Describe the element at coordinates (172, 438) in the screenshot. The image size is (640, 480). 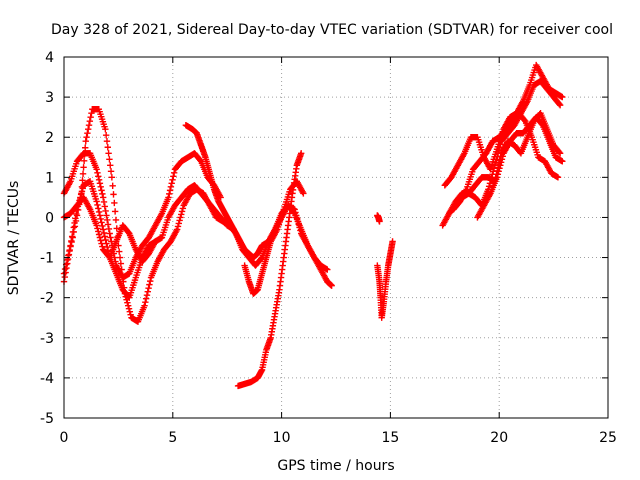
I see `x-tick-label: 5` at that location.